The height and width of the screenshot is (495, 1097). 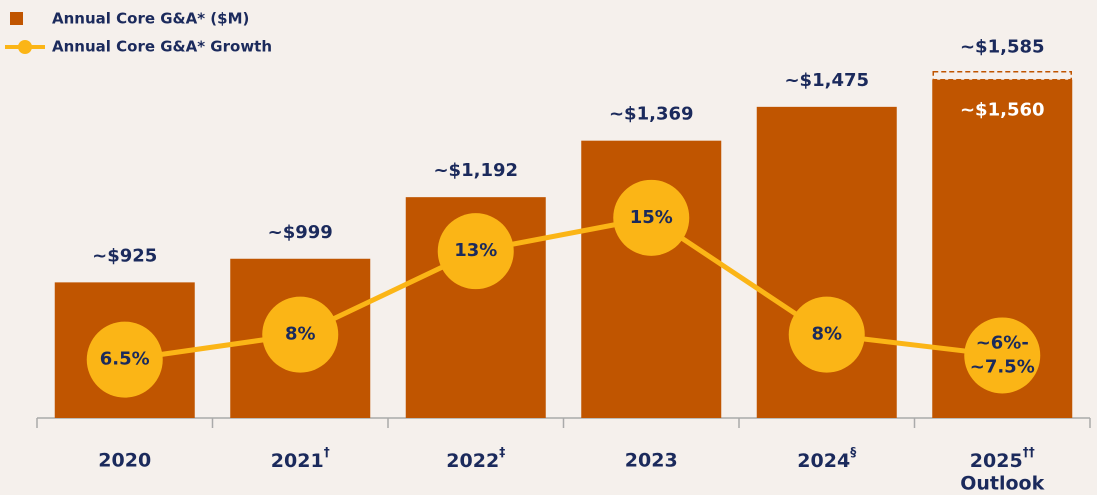 I want to click on bar-label: ~$925, so click(x=124, y=255).